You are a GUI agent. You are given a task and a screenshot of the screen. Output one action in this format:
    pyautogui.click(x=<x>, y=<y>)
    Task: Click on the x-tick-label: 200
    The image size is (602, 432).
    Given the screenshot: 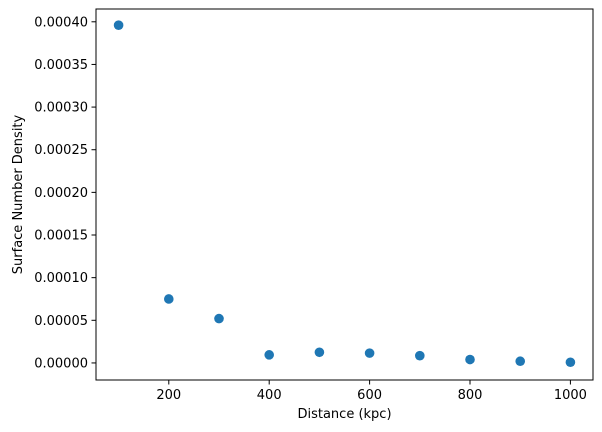 What is the action you would take?
    pyautogui.click(x=168, y=395)
    